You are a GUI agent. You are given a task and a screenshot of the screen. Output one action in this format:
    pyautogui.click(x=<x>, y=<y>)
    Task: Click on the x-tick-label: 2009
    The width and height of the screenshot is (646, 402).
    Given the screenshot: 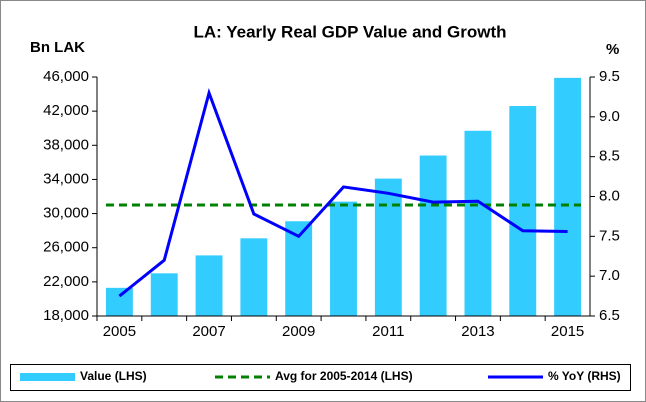 What is the action you would take?
    pyautogui.click(x=298, y=331)
    